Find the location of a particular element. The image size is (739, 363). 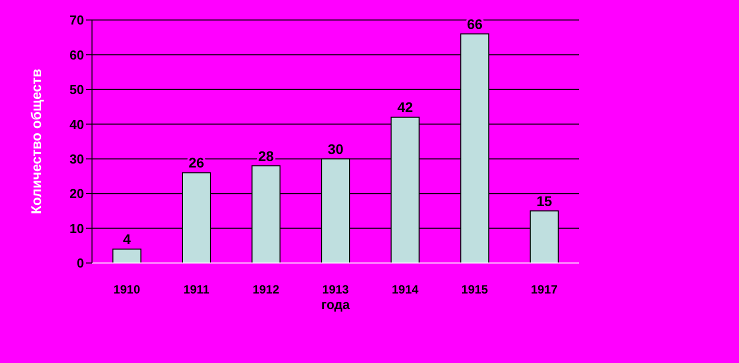

bar is located at coordinates (127, 255).